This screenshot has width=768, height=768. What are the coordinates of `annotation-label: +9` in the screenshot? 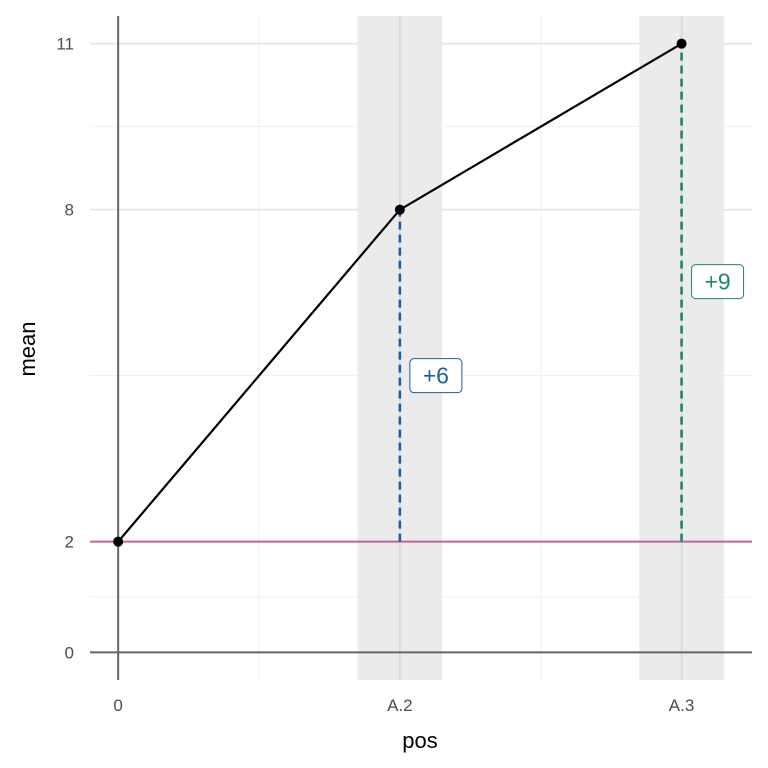 It's located at (717, 282).